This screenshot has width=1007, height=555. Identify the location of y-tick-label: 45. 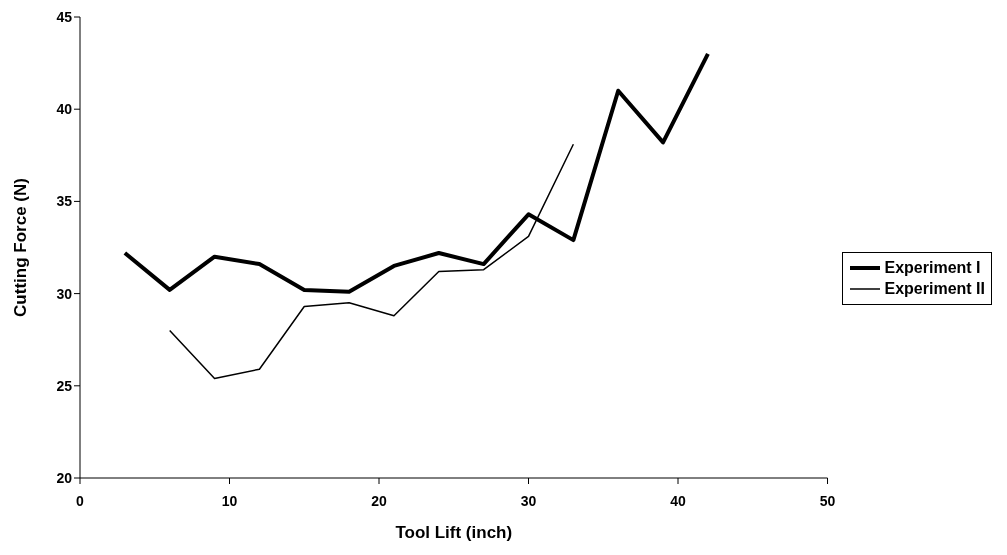
(64, 16).